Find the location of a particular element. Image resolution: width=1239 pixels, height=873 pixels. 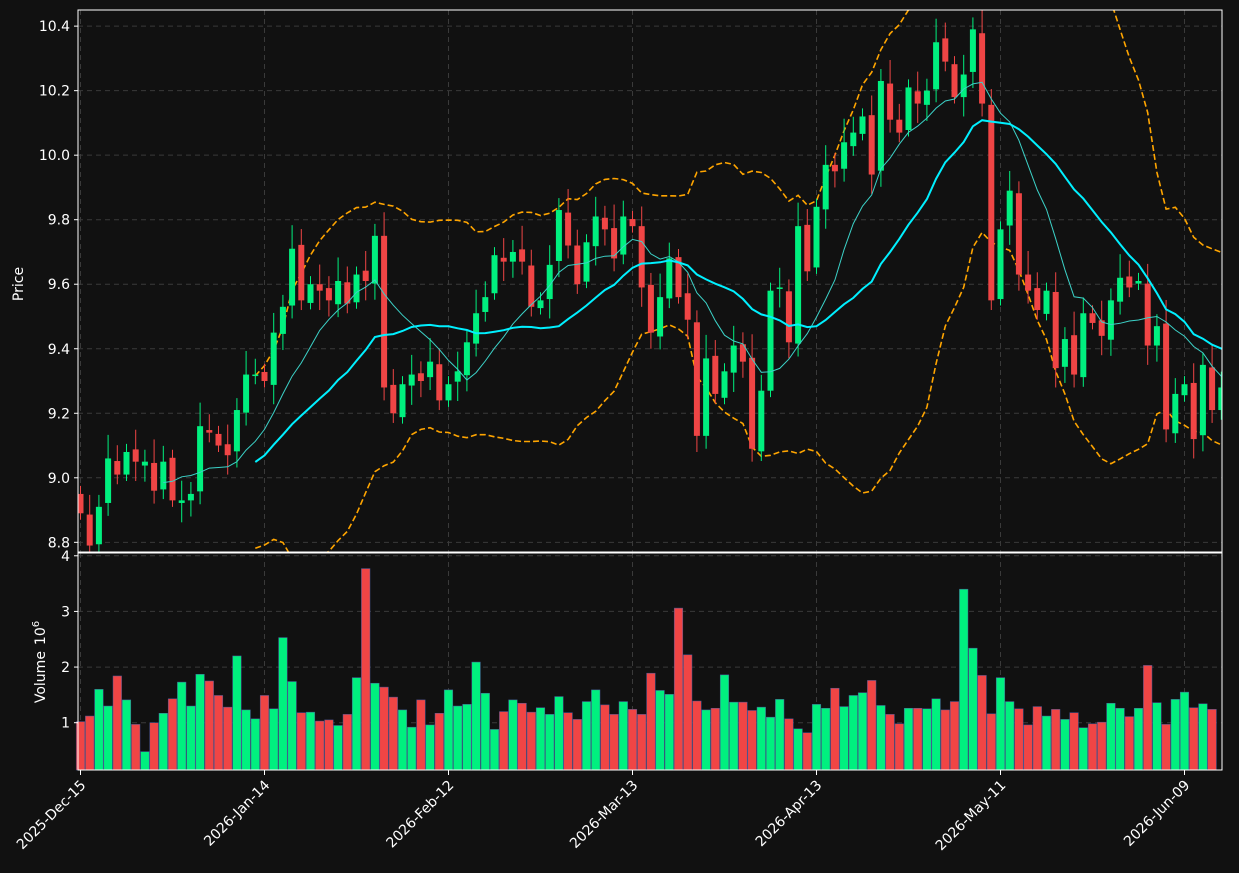

price-tick-label: 9.8 is located at coordinates (59, 221).